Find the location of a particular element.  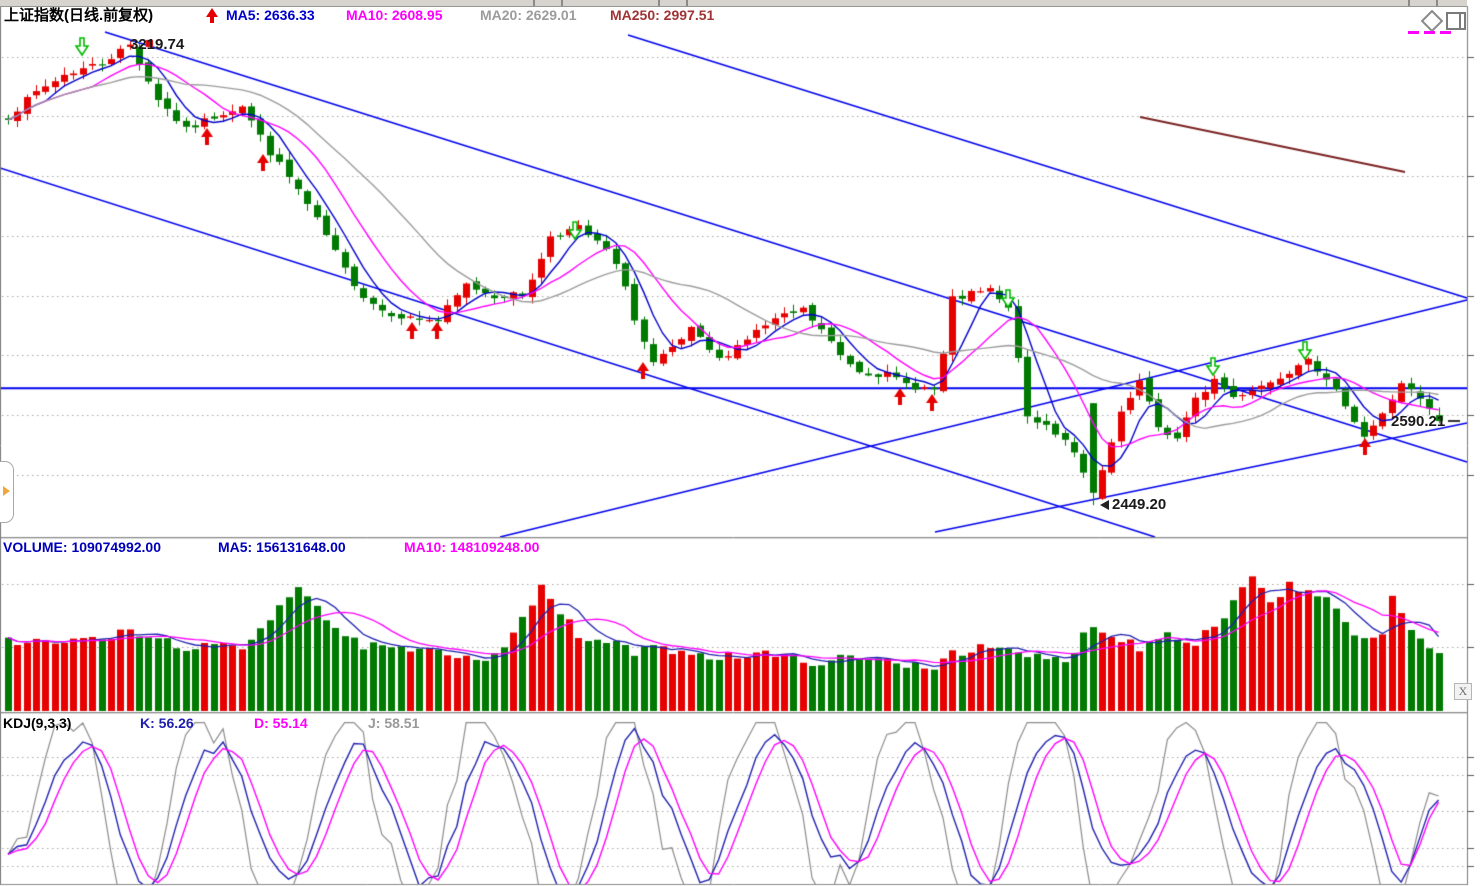

volume-legend: VOLUME: 109074992.00 is located at coordinates (82, 547).